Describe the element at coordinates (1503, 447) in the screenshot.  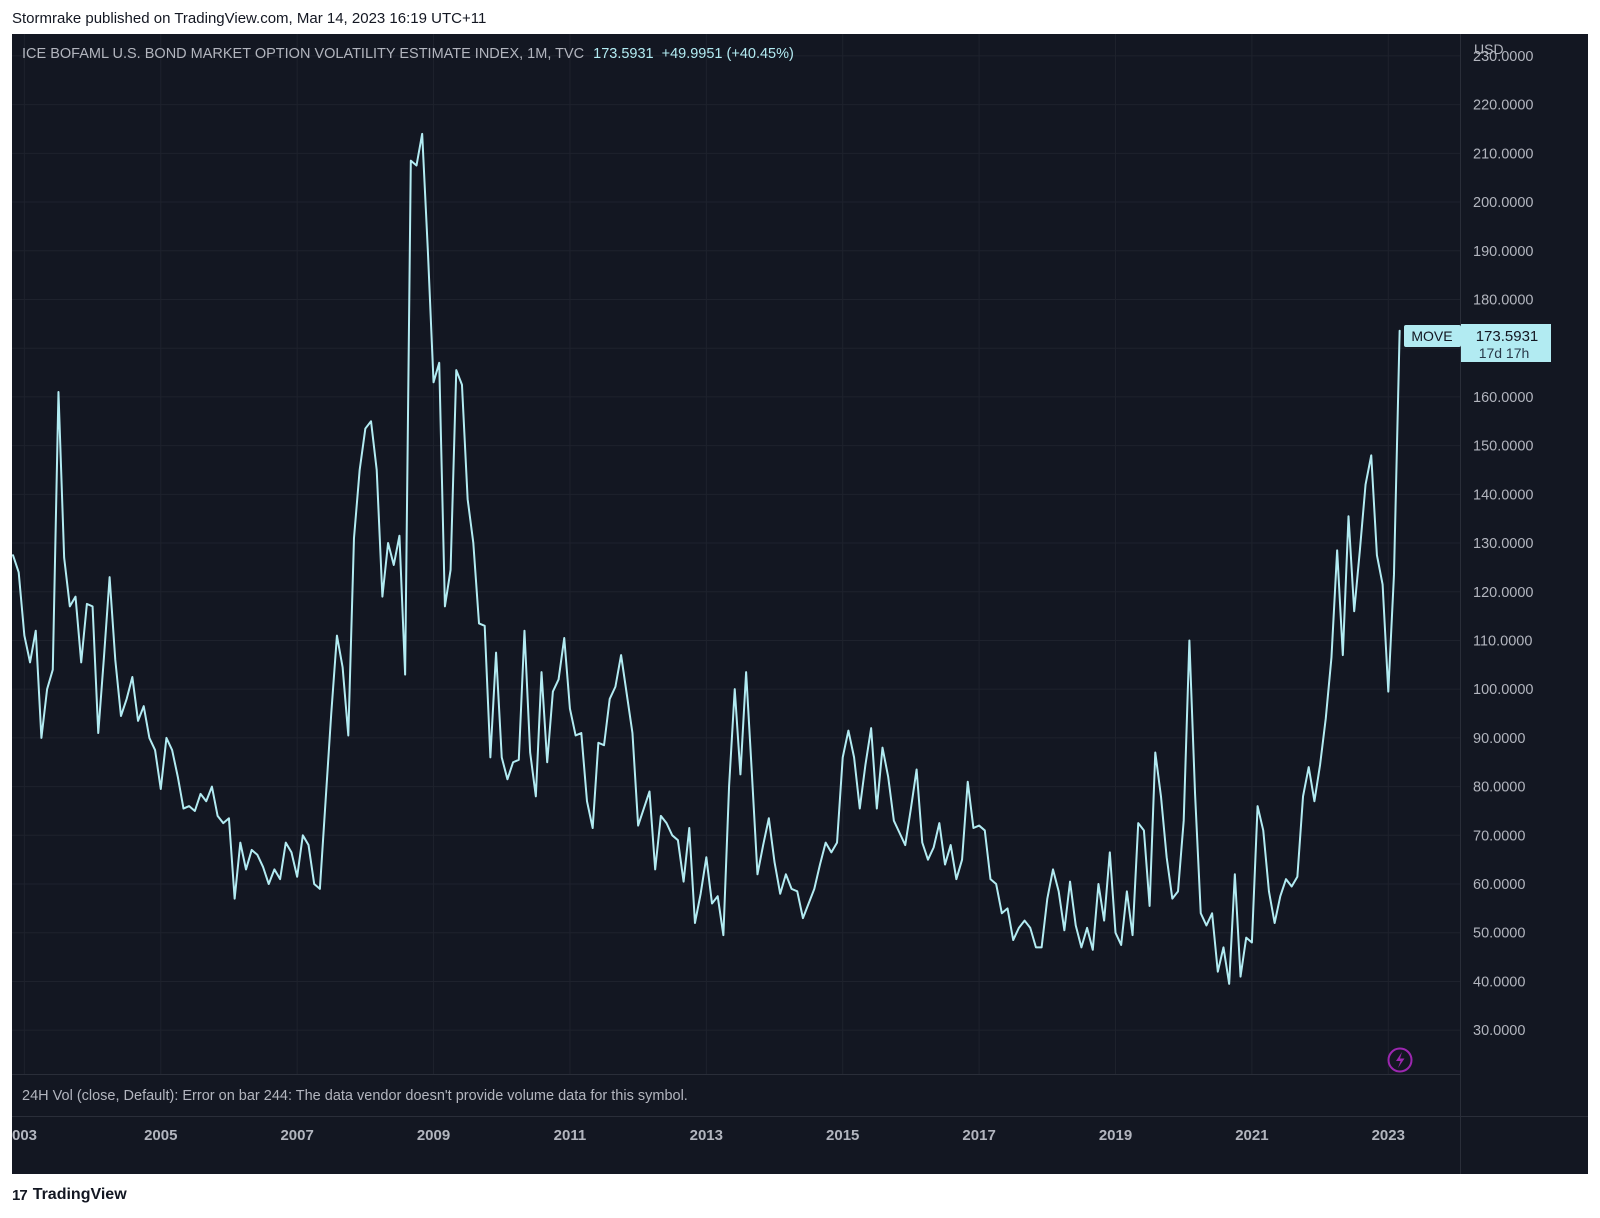
I see `price-tick-label: 150.0000` at that location.